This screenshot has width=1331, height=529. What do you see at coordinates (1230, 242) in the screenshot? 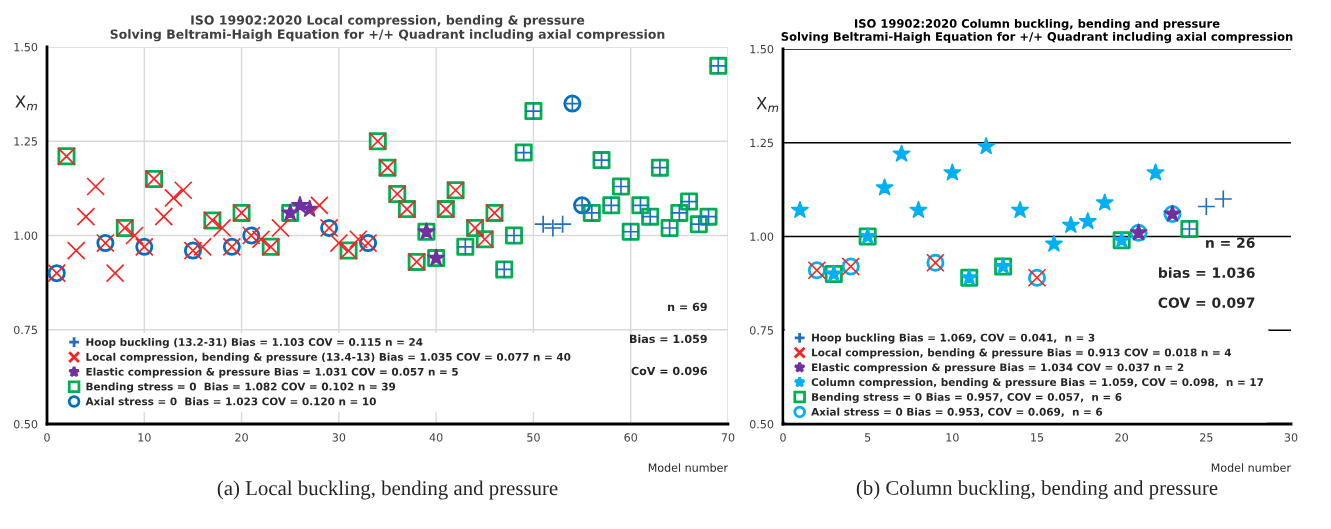
I see `annotation: n = 26` at bounding box center [1230, 242].